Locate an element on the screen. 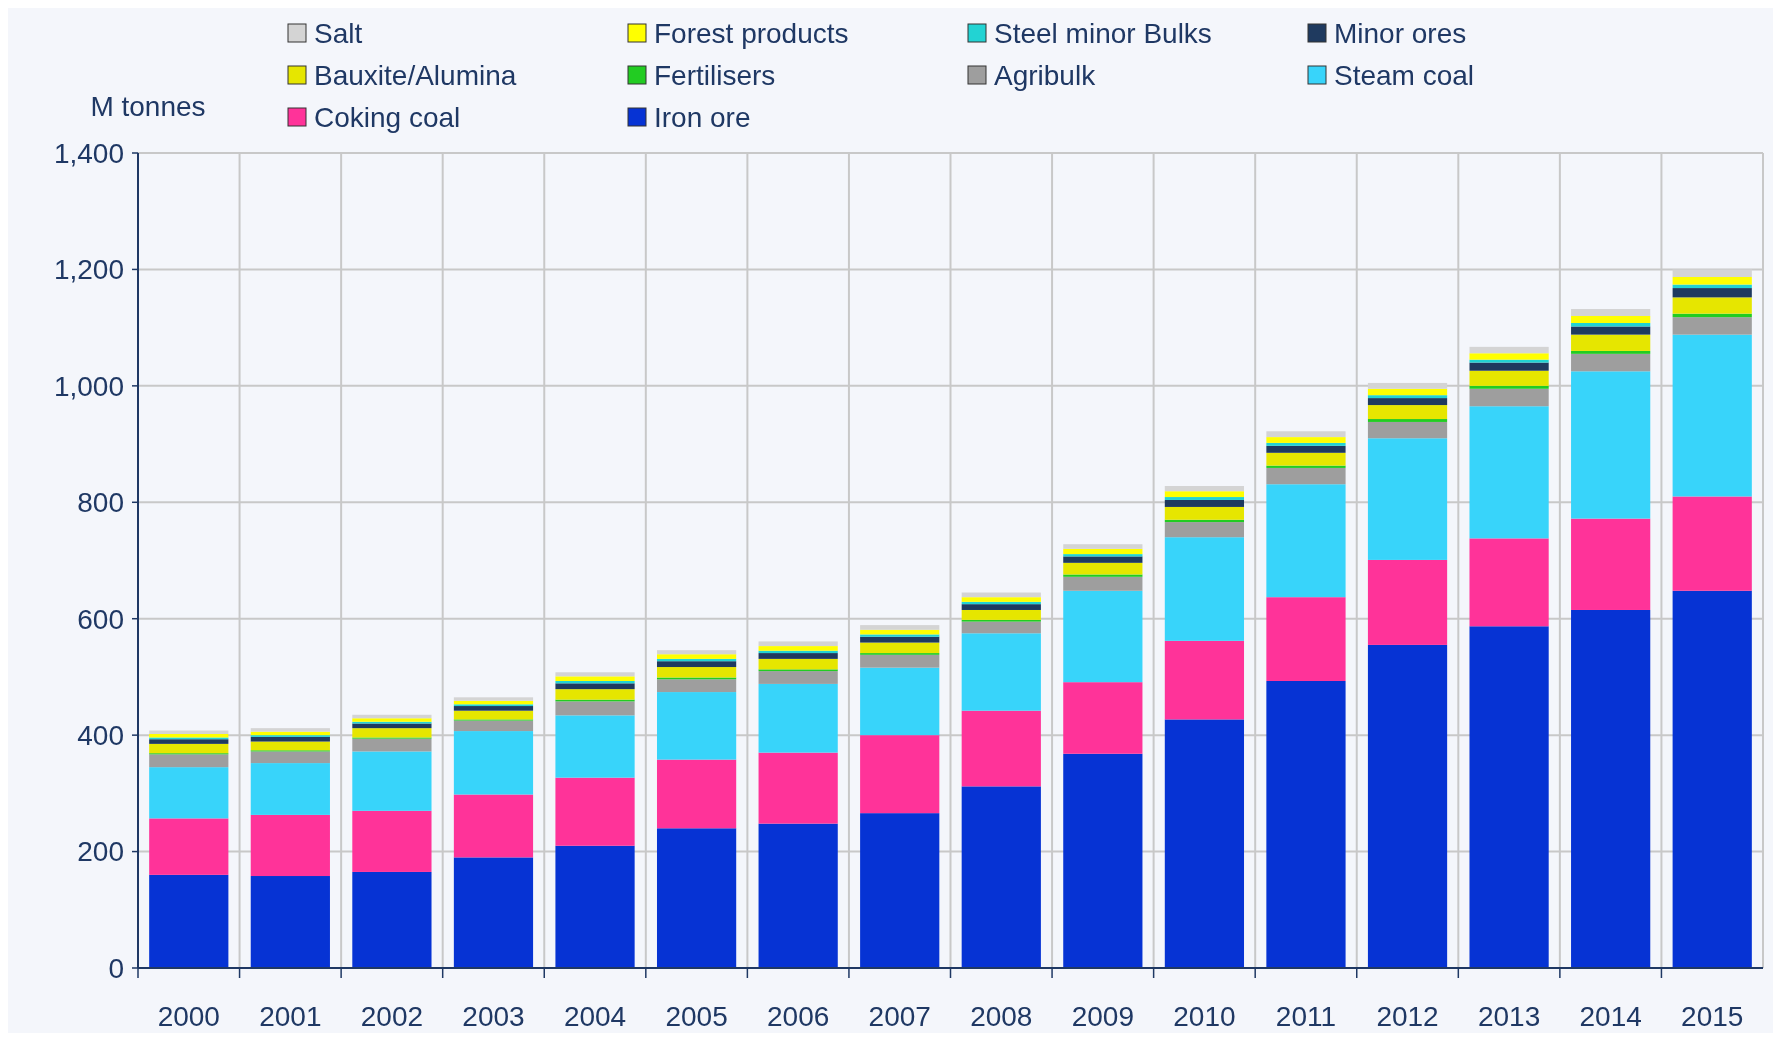 This screenshot has width=1781, height=1041. legend-label: Agribulk is located at coordinates (1045, 75).